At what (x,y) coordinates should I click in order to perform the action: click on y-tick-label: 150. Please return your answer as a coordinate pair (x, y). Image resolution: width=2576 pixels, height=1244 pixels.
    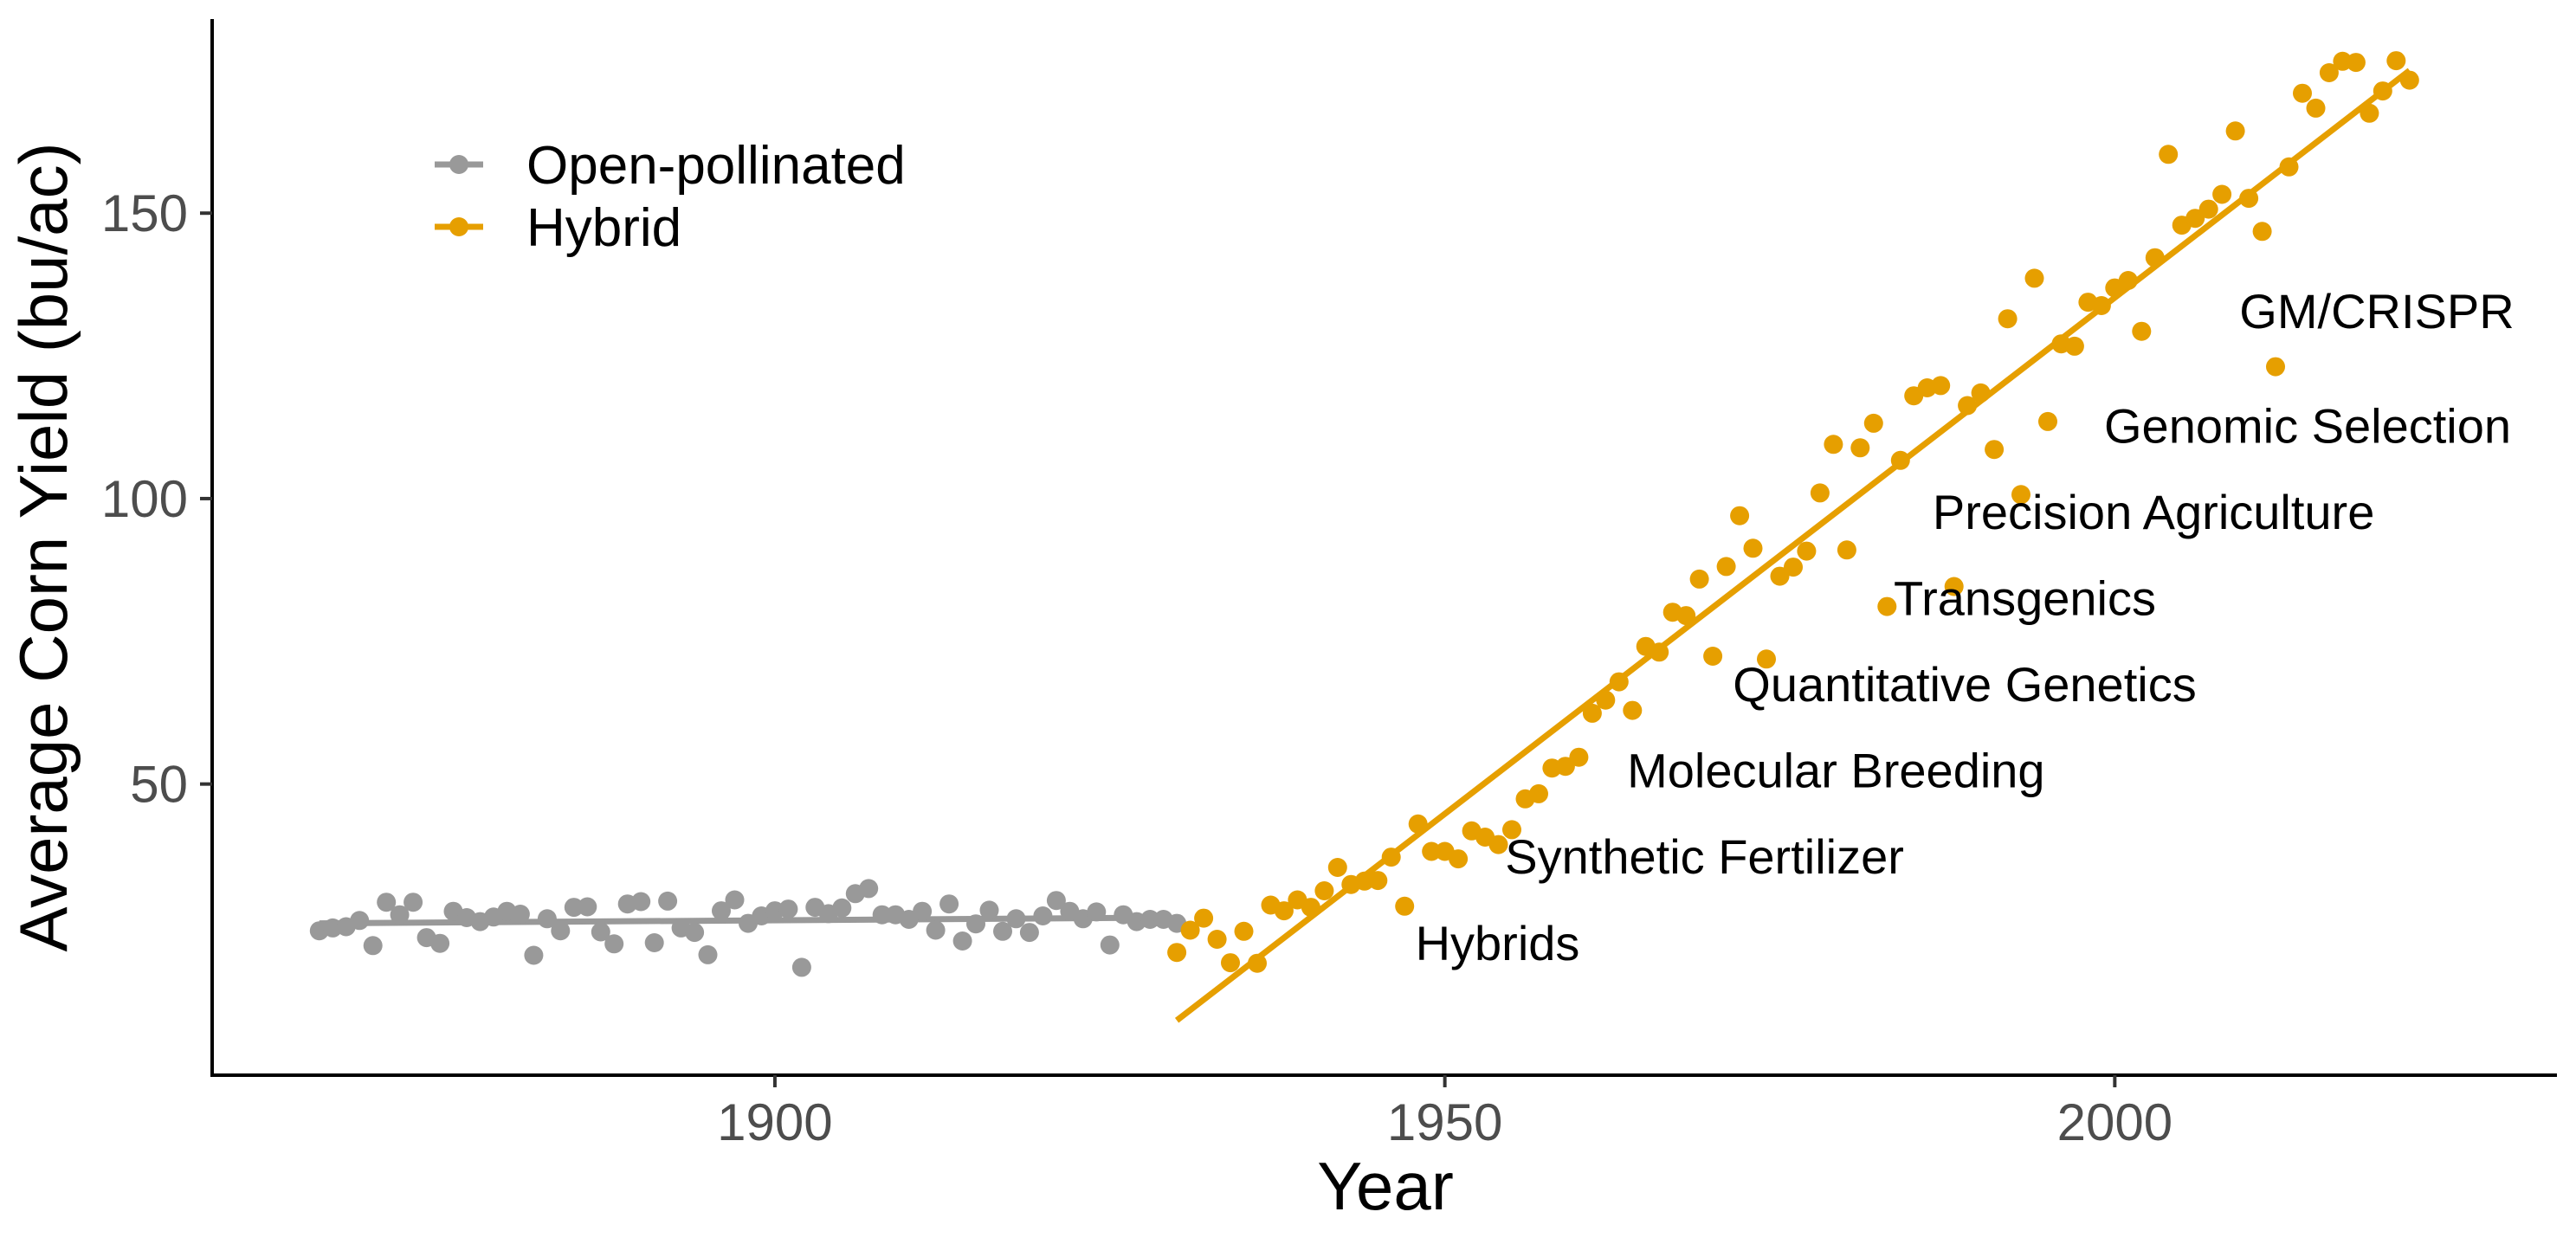
    Looking at the image, I should click on (144, 213).